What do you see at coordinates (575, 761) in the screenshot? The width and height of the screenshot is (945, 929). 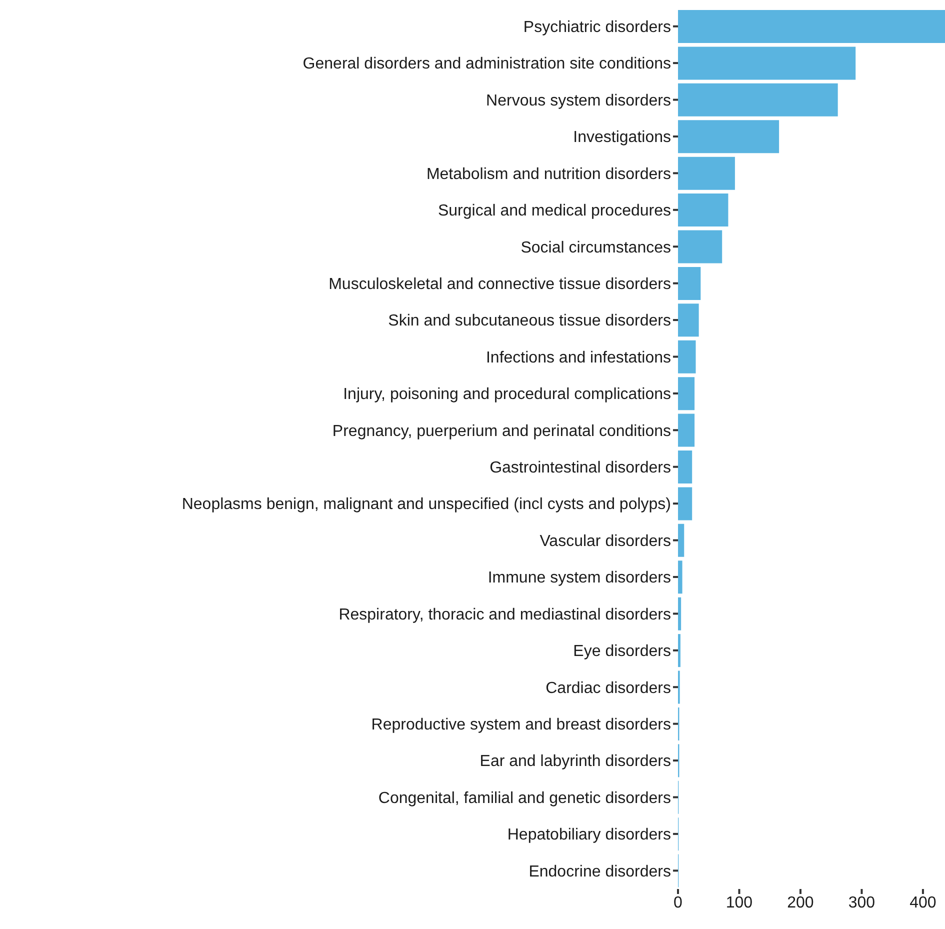 I see `y-tick-label: Ear and labyrinth disorders` at bounding box center [575, 761].